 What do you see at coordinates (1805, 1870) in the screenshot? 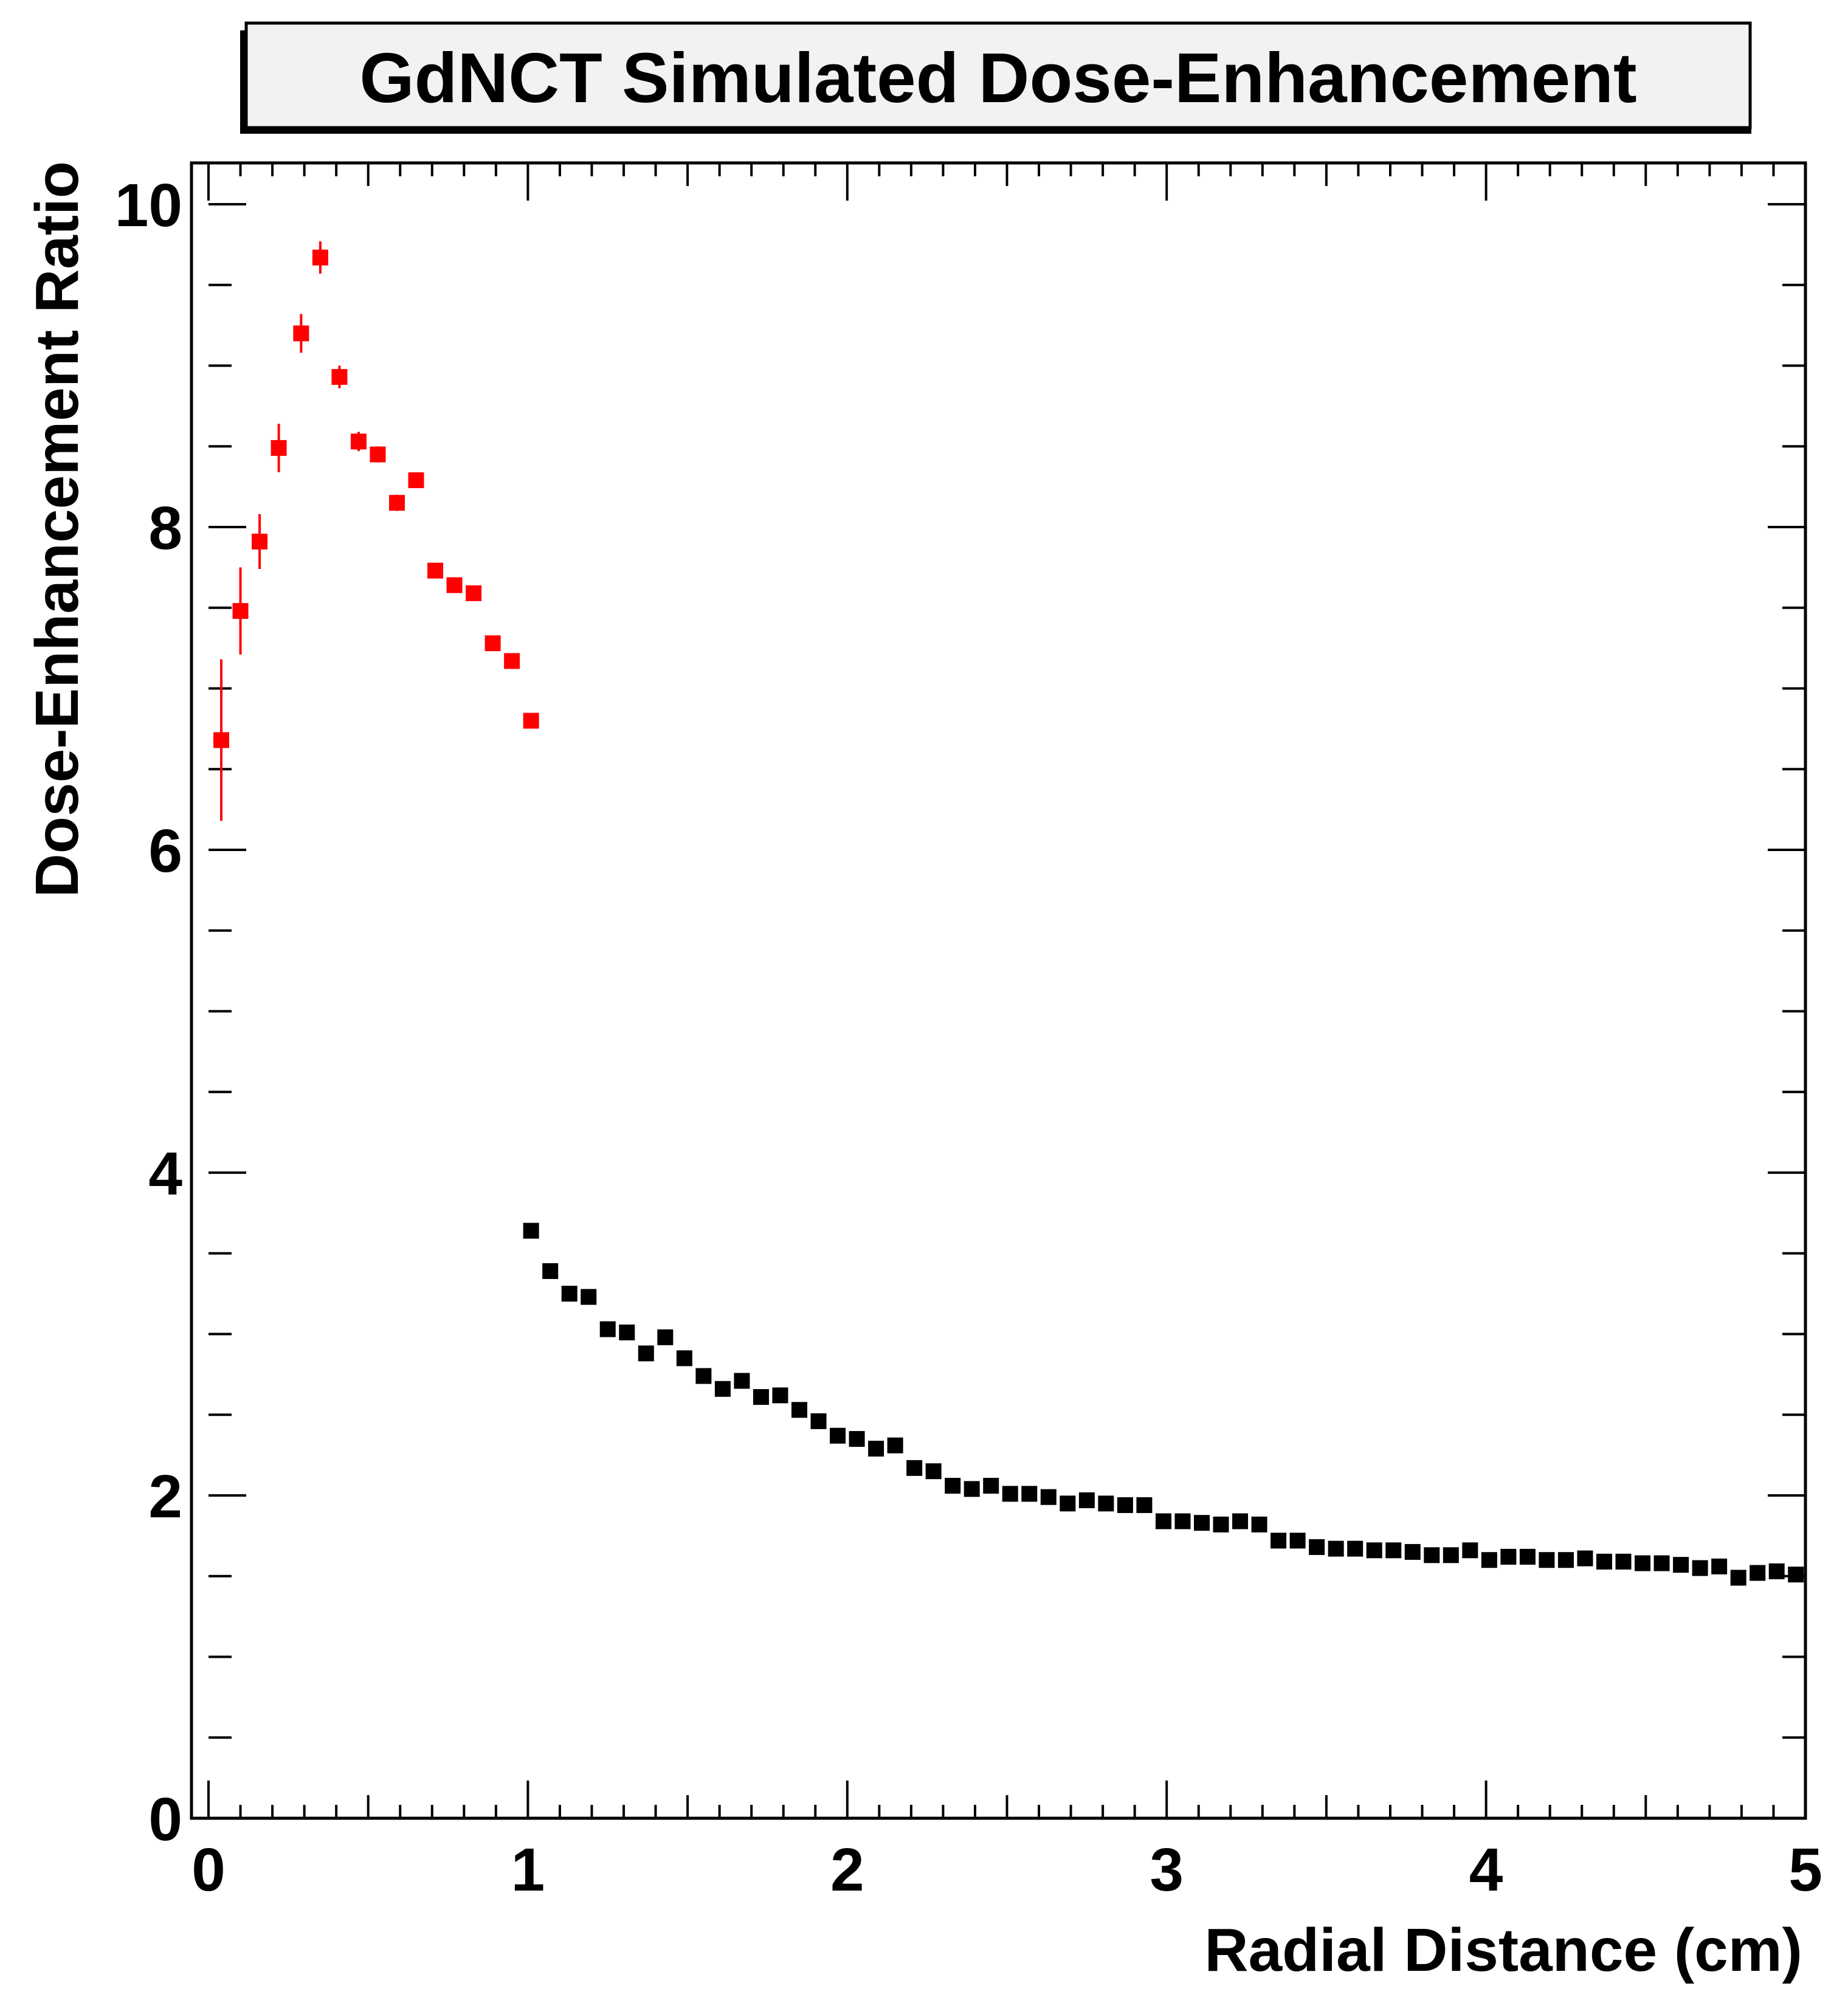
I see `x-tick-label: 5` at bounding box center [1805, 1870].